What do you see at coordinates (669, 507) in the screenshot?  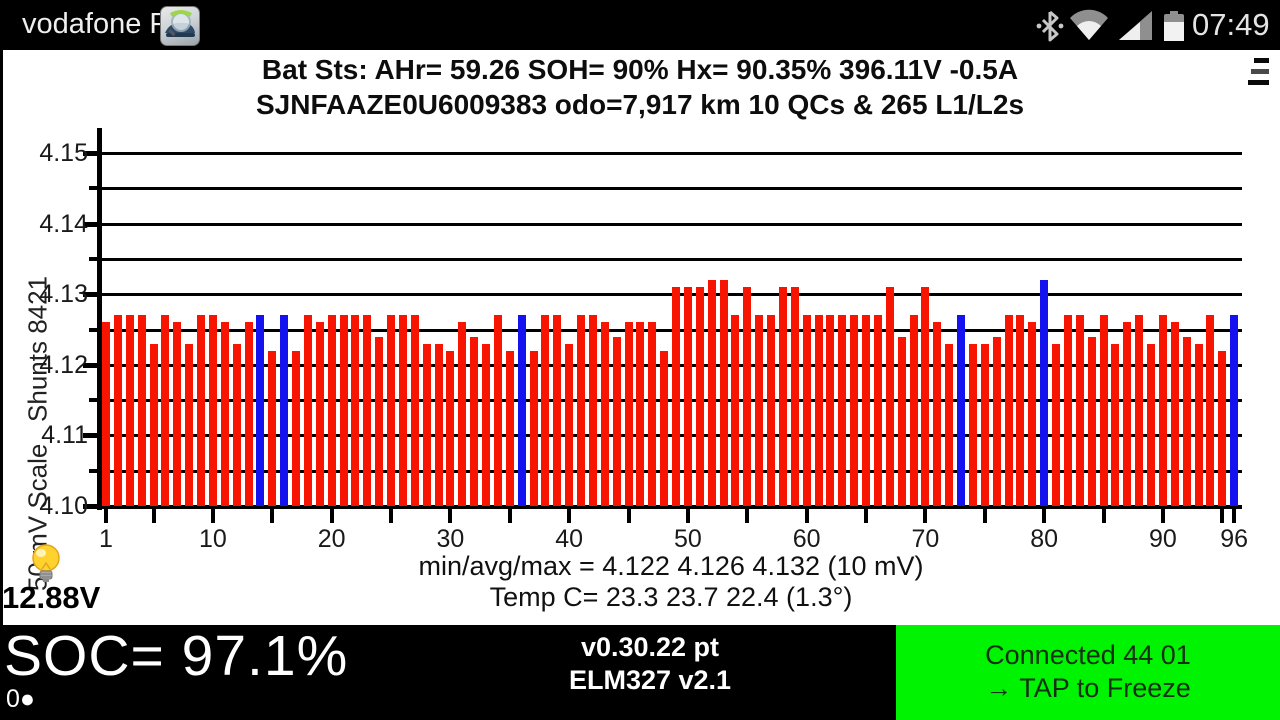 I see `x-axis-line` at bounding box center [669, 507].